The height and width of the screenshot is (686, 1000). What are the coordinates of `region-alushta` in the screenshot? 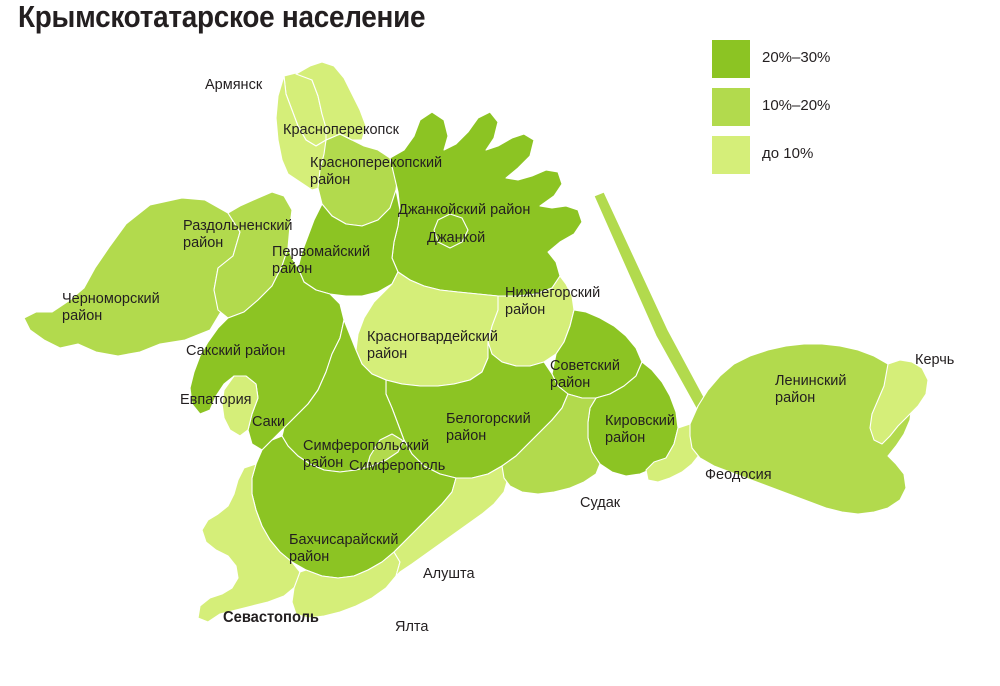 It's located at (451, 521).